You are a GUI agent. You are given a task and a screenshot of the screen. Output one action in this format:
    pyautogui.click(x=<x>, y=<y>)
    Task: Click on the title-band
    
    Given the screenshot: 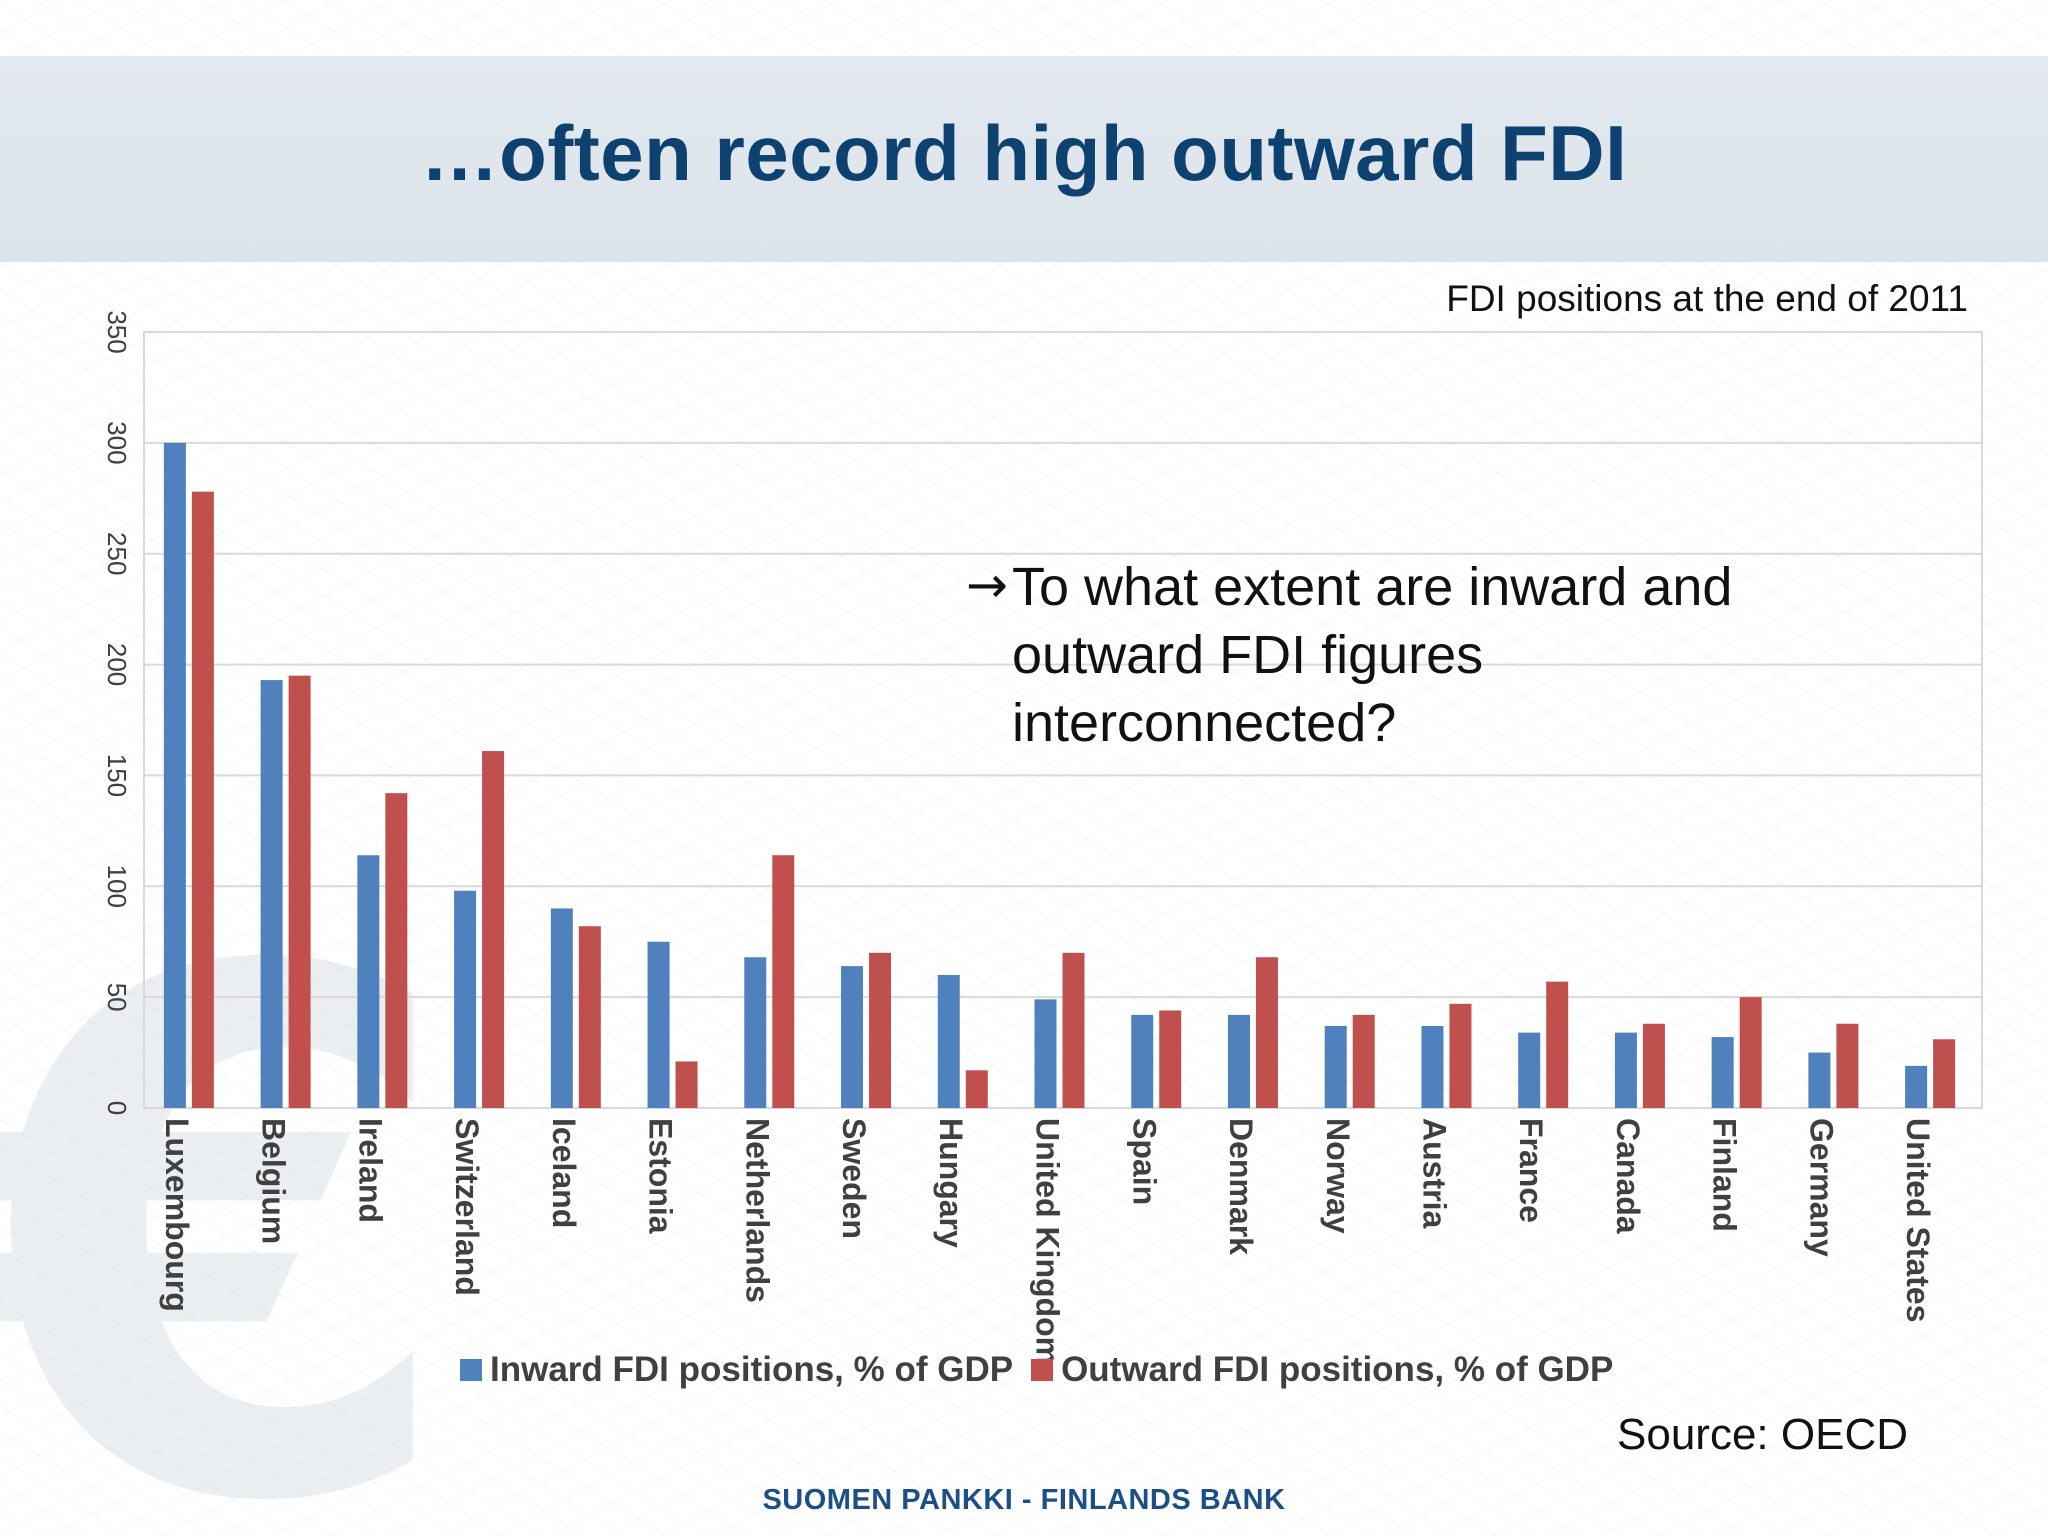 What is the action you would take?
    pyautogui.click(x=1024, y=159)
    